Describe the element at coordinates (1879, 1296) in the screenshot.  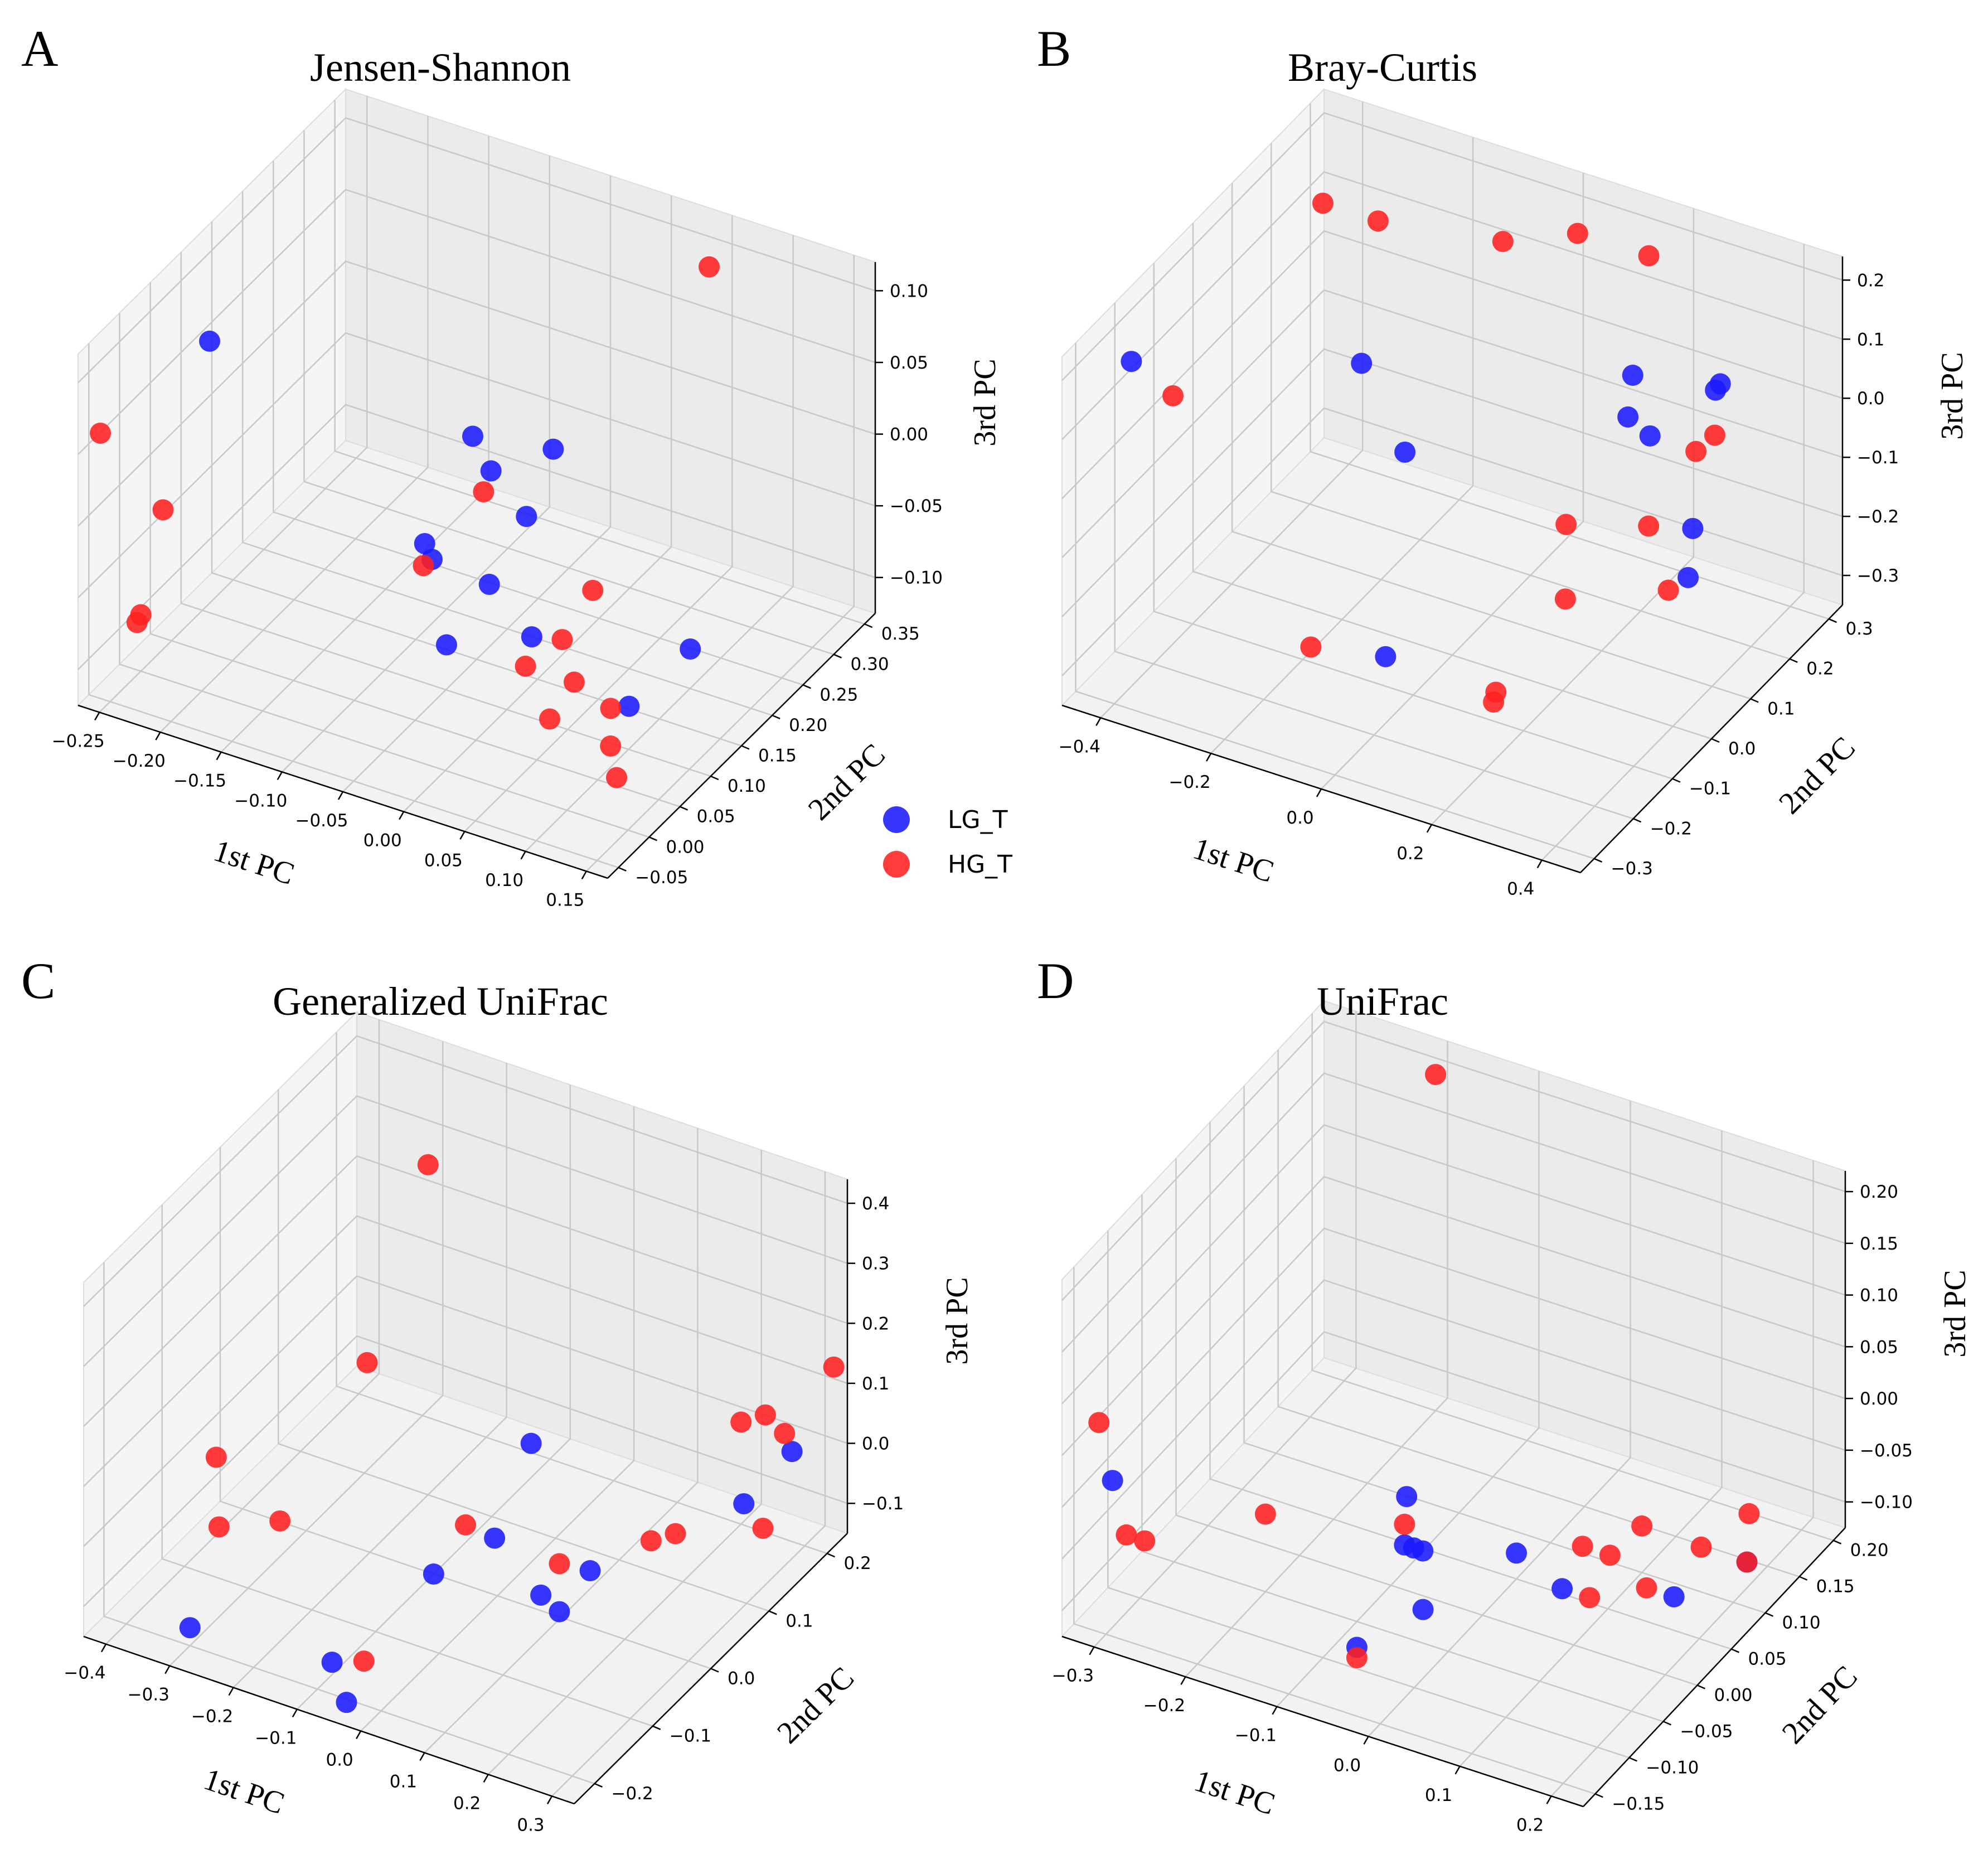
I see `z-tick-label: 0.10` at that location.